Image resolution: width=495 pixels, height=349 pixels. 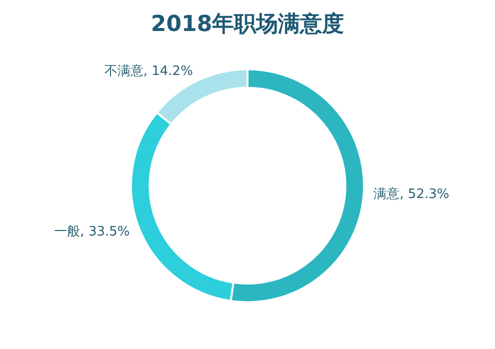 What do you see at coordinates (387, 194) in the screenshot?
I see `slice-label: 满意` at bounding box center [387, 194].